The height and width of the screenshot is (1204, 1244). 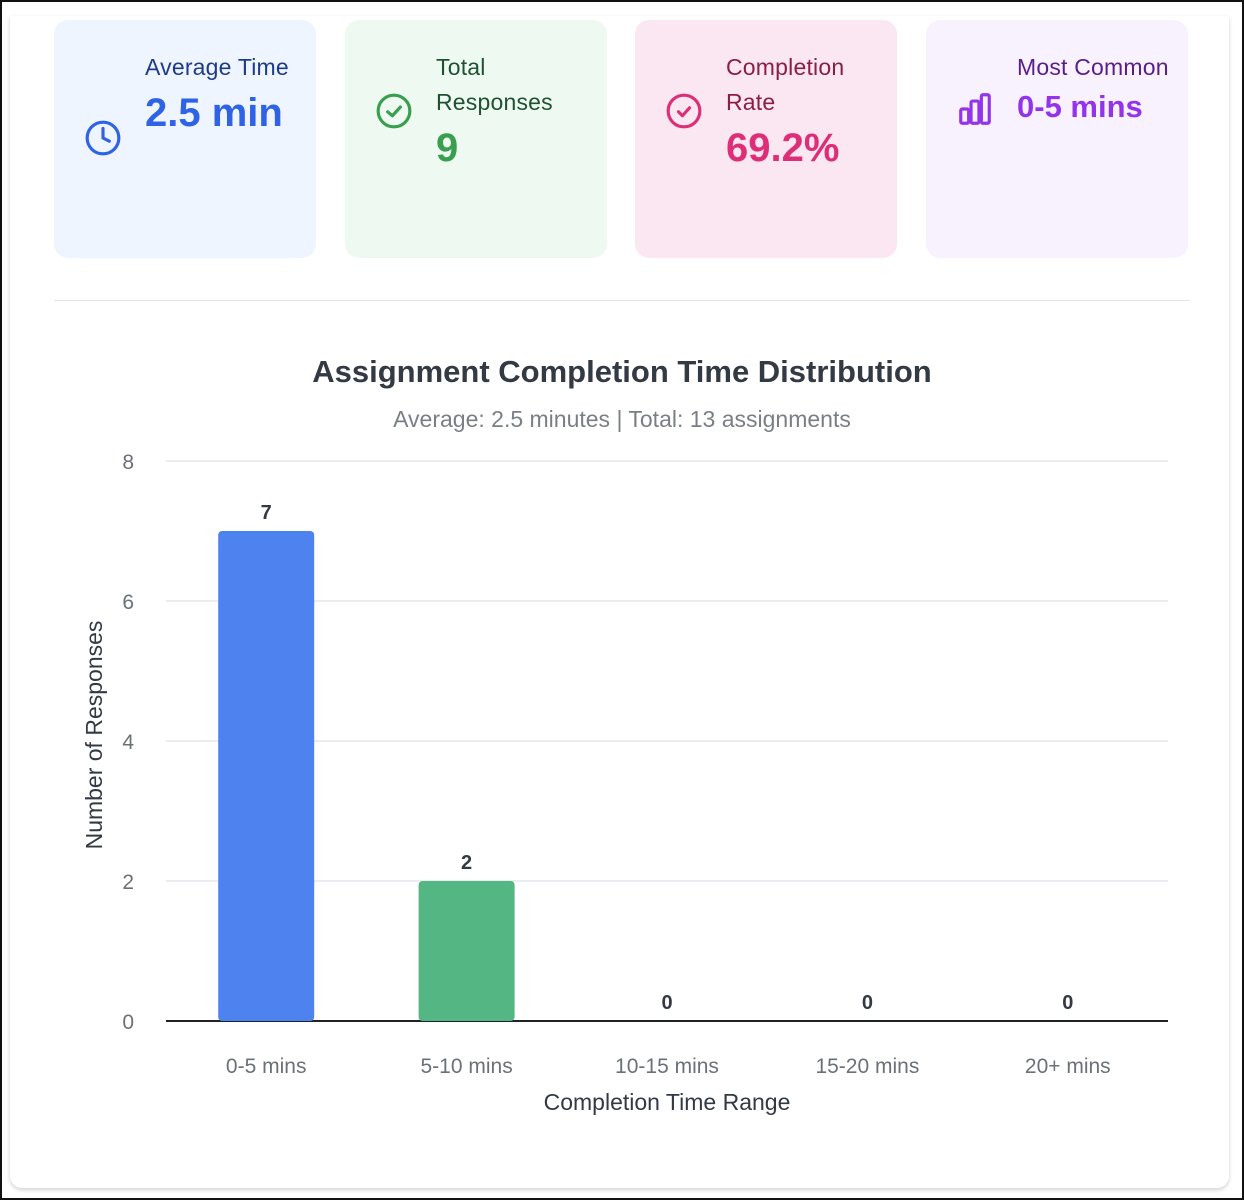 I want to click on y-tick-label: 0, so click(x=128, y=1022).